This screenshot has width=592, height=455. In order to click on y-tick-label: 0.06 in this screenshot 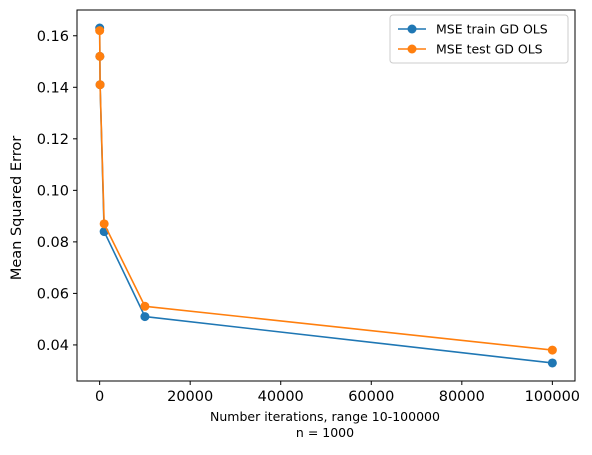, I will do `click(53, 294)`.